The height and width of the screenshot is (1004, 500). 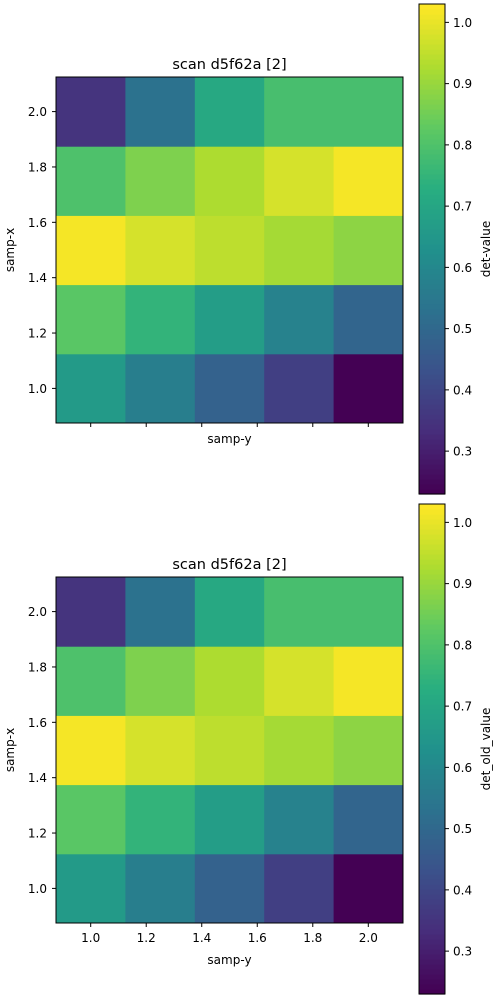 I want to click on colorbar-tick-label: 0.8, so click(x=462, y=645).